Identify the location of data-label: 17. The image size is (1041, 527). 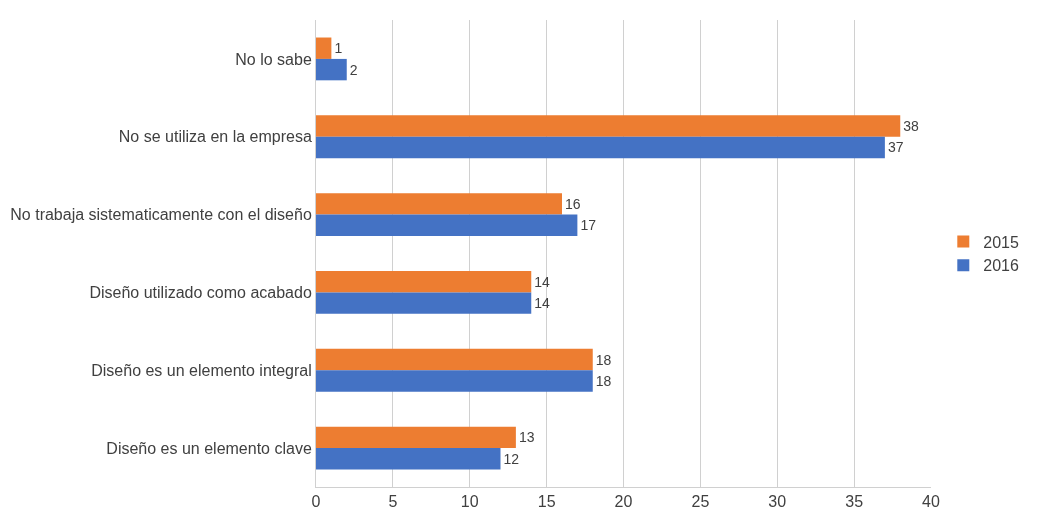
(588, 225).